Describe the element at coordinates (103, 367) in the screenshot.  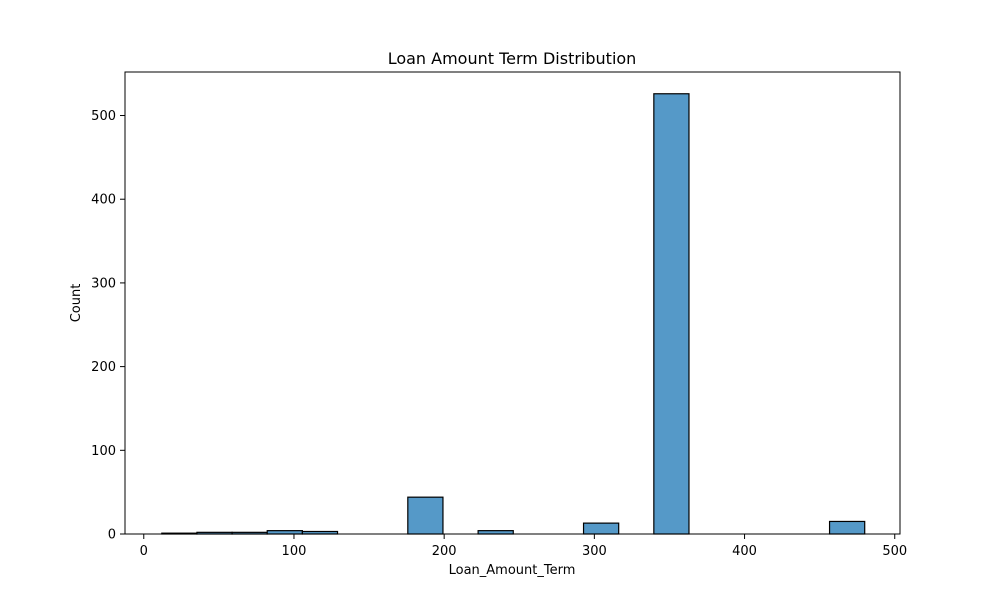
I see `y-tick-label-2: 200` at that location.